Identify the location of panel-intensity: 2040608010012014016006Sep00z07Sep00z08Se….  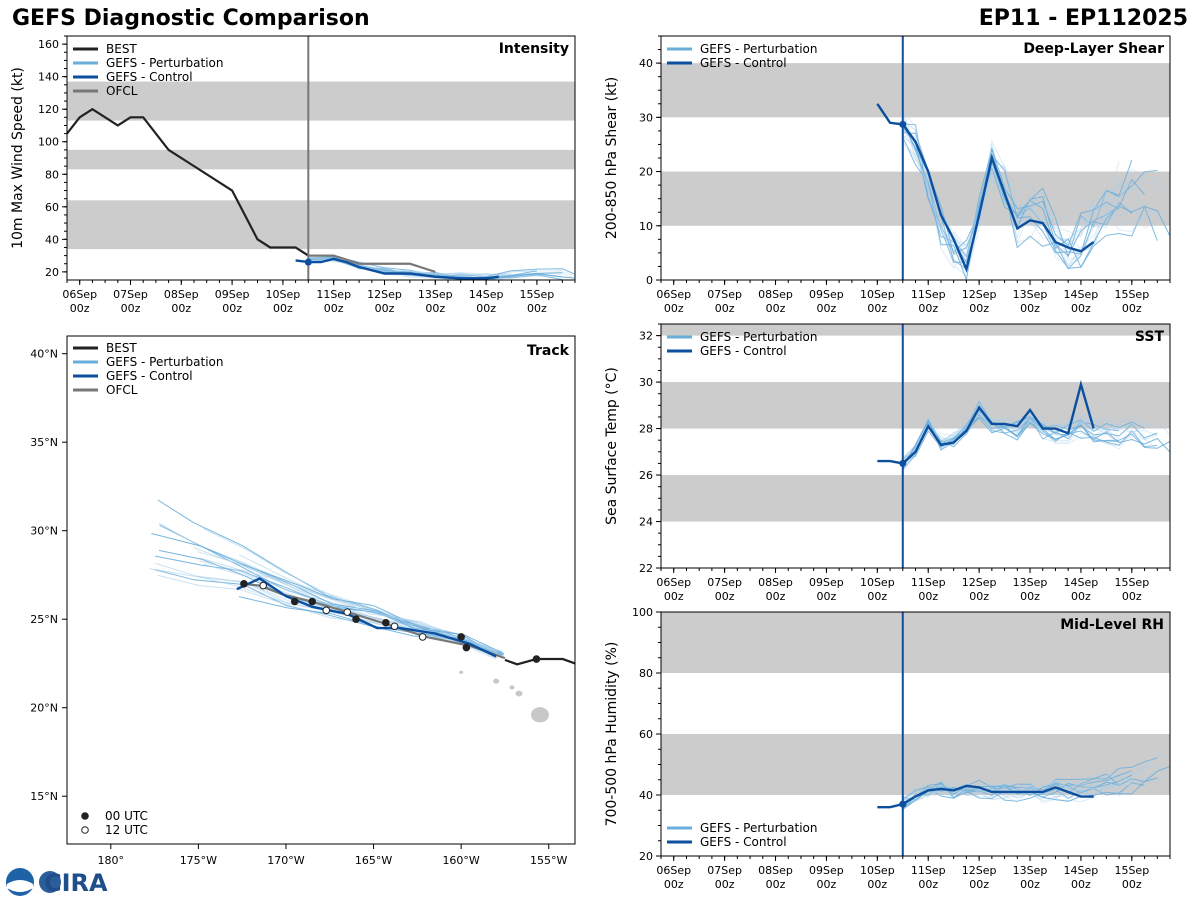
(293, 175).